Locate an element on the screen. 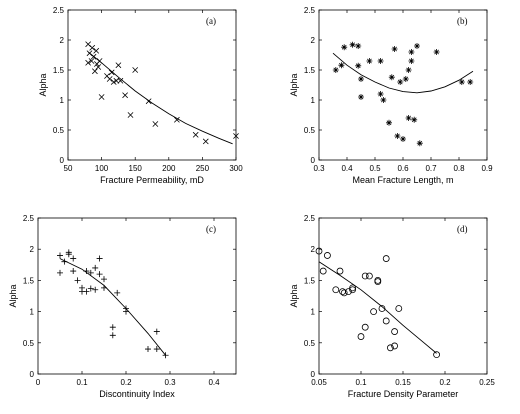 Image resolution: width=520 pixels, height=414 pixels. x-axis-label: Fracture Permeability, mD is located at coordinates (152, 180).